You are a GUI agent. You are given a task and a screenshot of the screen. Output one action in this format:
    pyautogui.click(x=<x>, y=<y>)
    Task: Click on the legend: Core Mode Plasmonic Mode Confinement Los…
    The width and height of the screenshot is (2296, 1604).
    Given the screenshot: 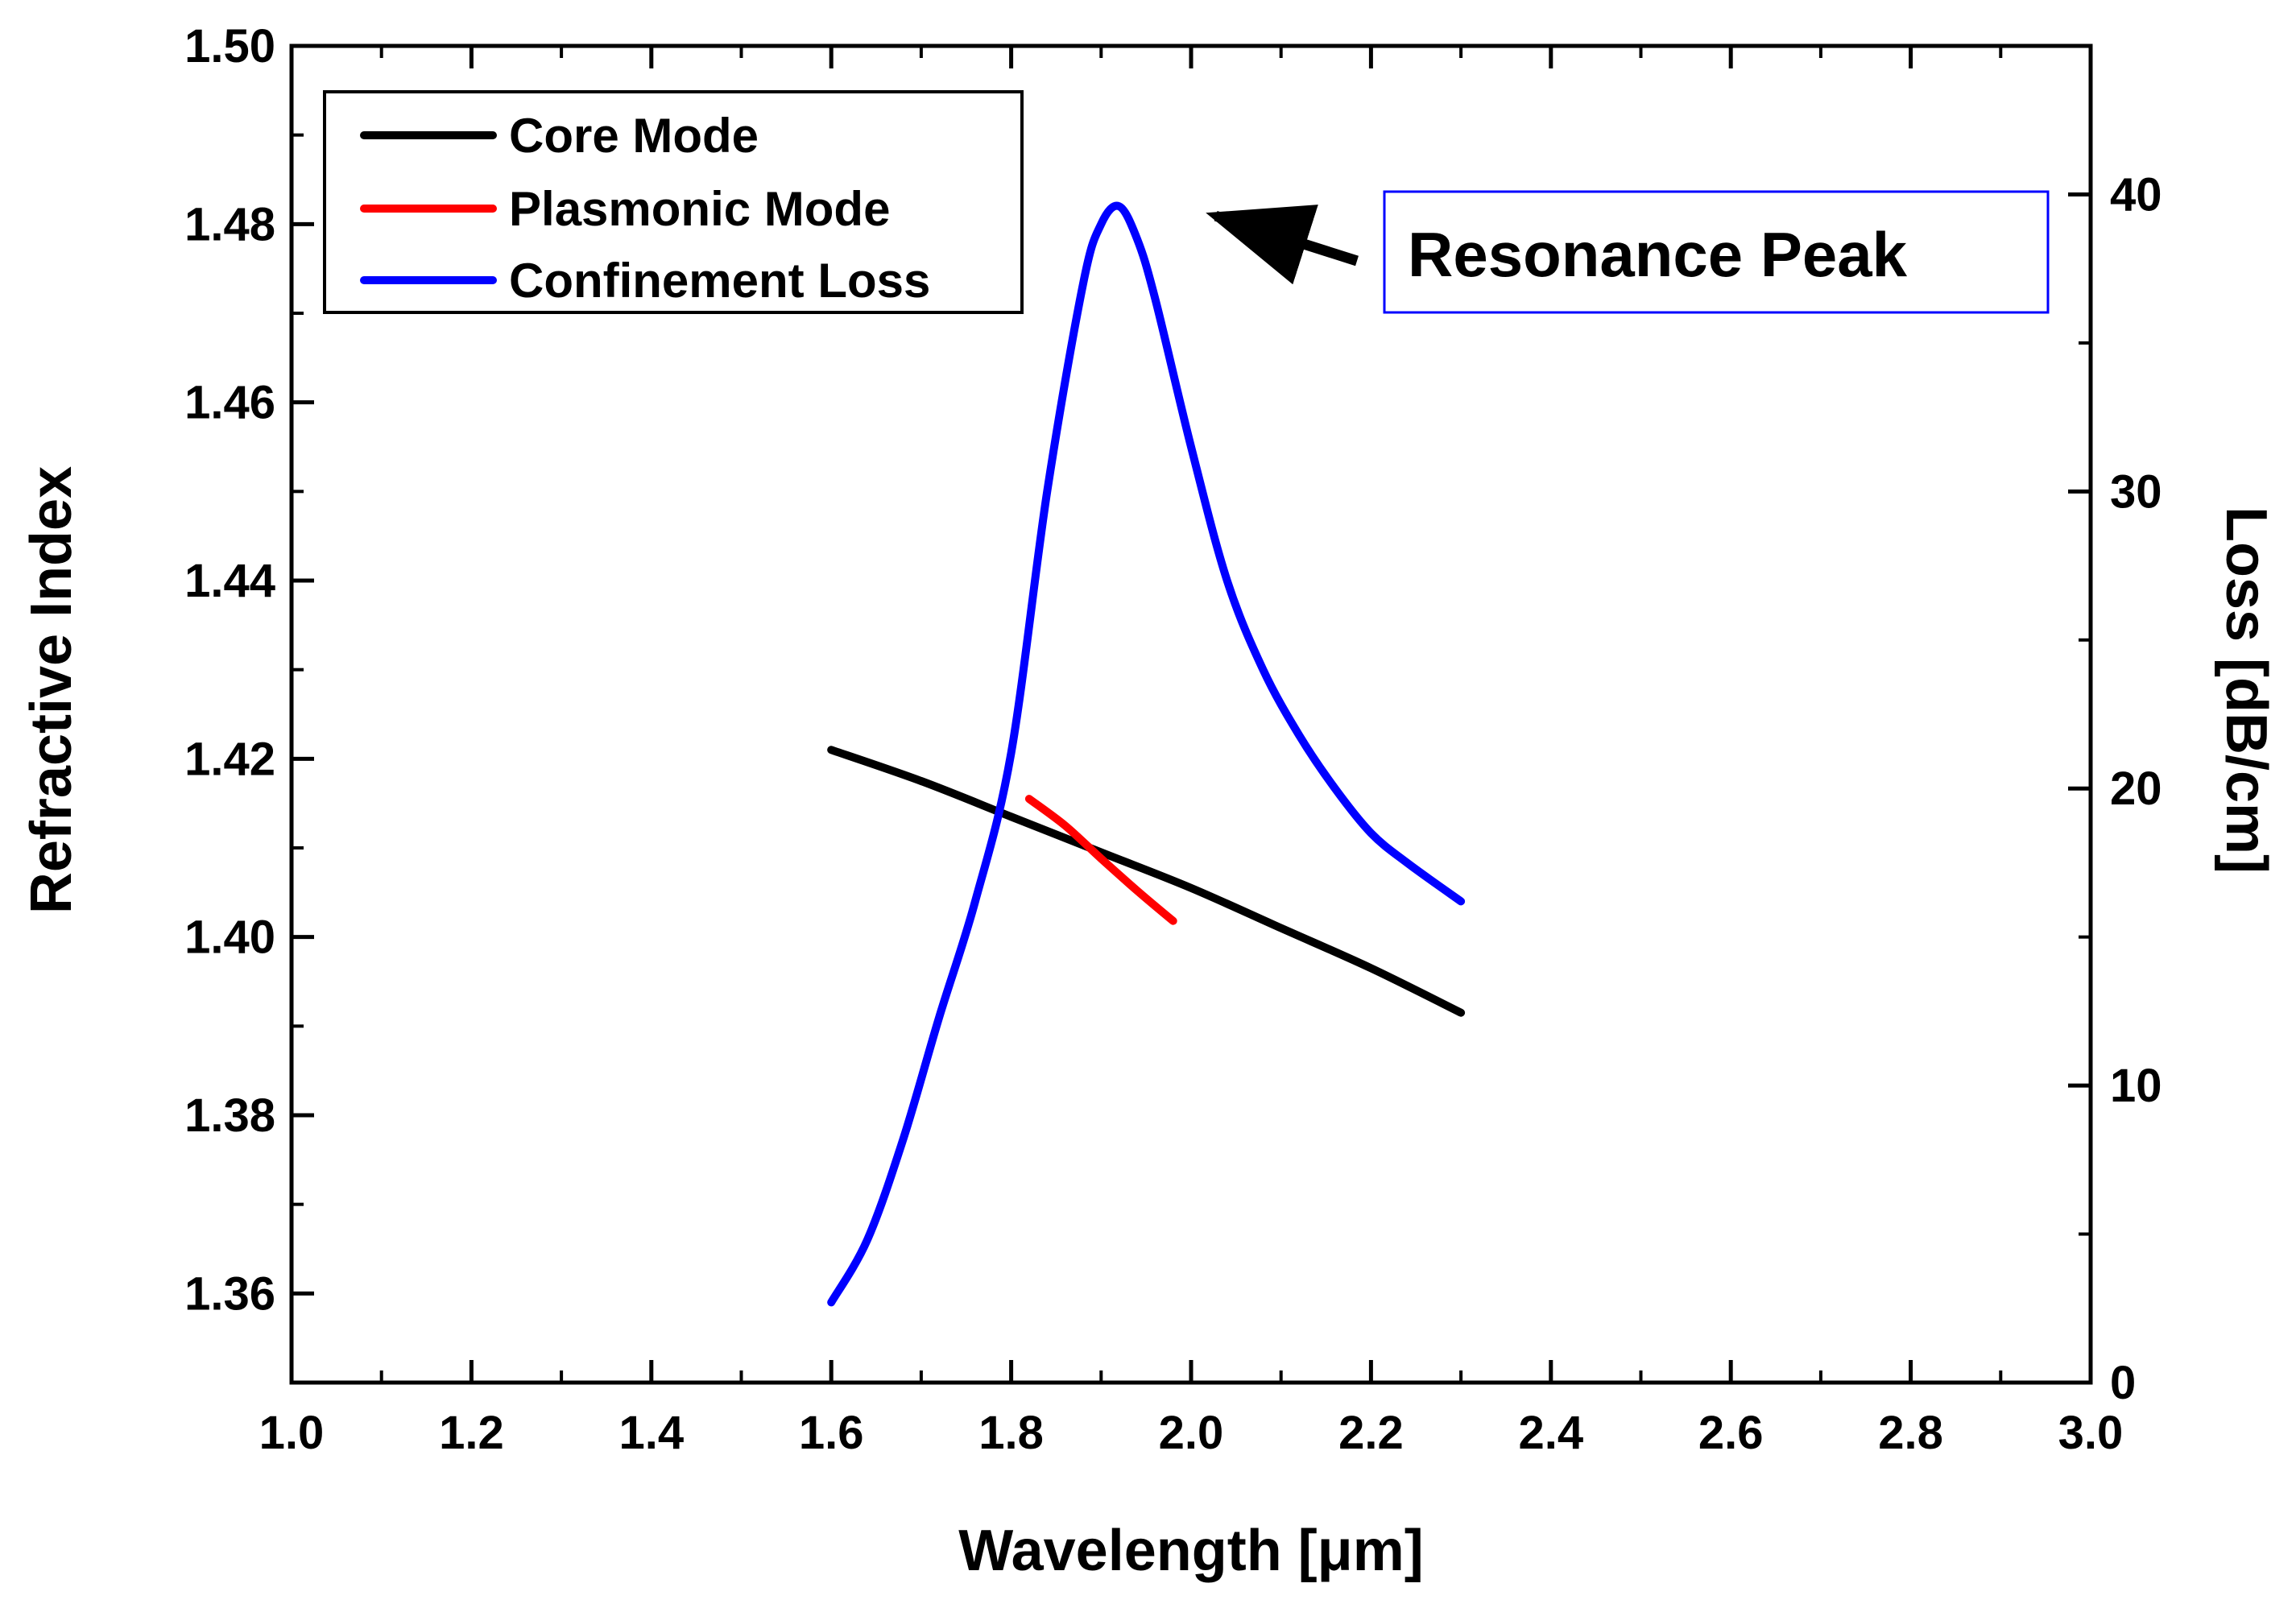 What is the action you would take?
    pyautogui.click(x=673, y=202)
    